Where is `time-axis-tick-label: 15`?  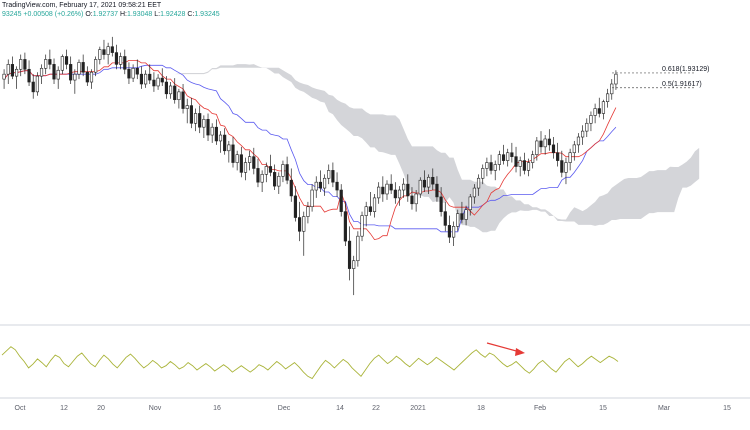 time-axis-tick-label: 15 is located at coordinates (727, 408).